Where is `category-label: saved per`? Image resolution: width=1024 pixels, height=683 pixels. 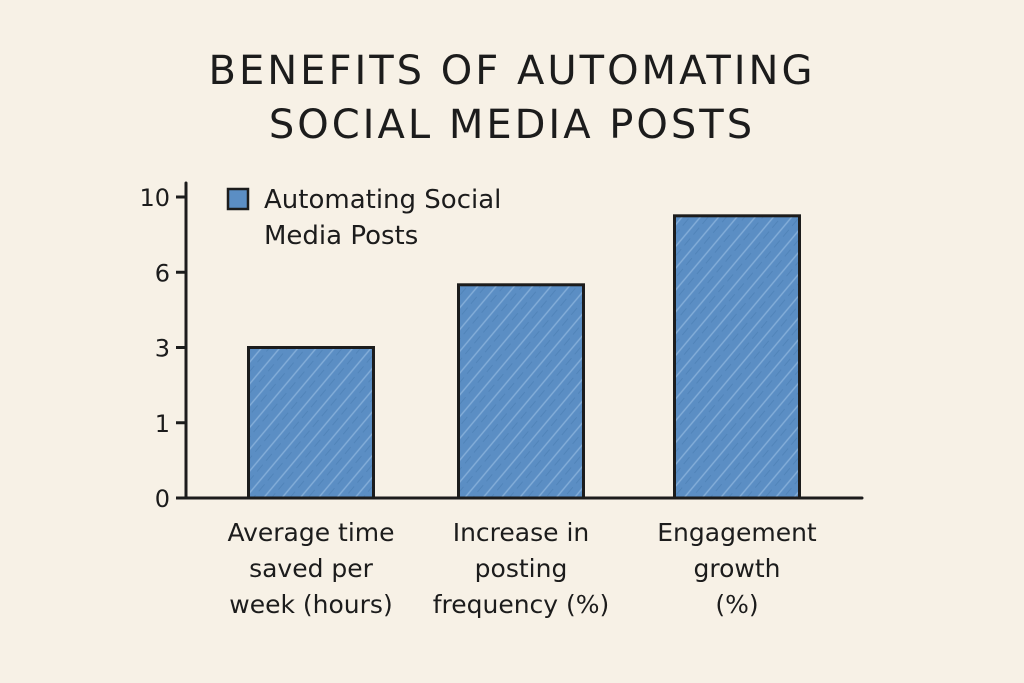 category-label: saved per is located at coordinates (311, 568).